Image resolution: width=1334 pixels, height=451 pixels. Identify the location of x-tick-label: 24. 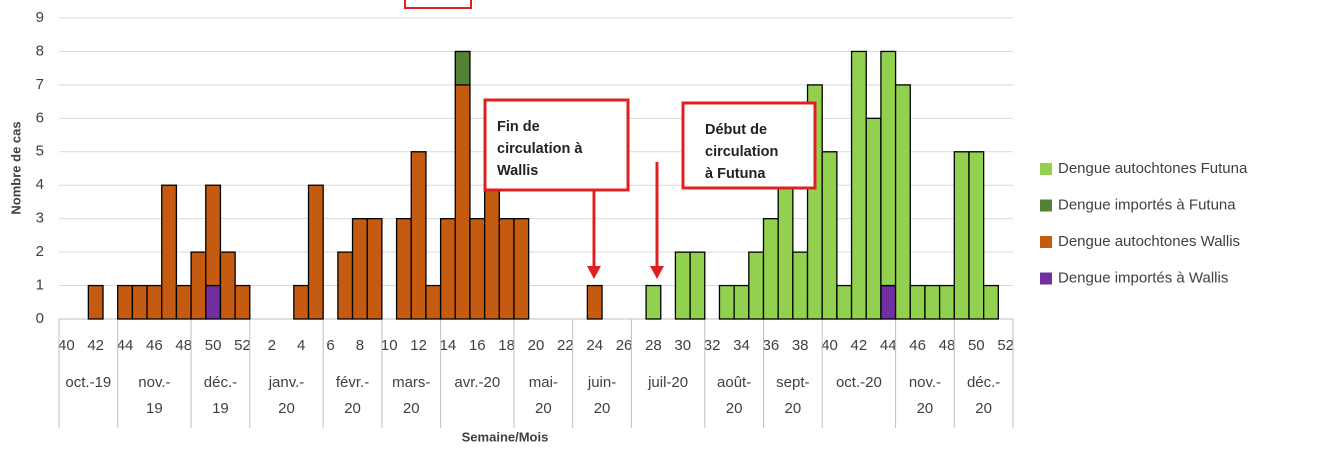
(594, 345).